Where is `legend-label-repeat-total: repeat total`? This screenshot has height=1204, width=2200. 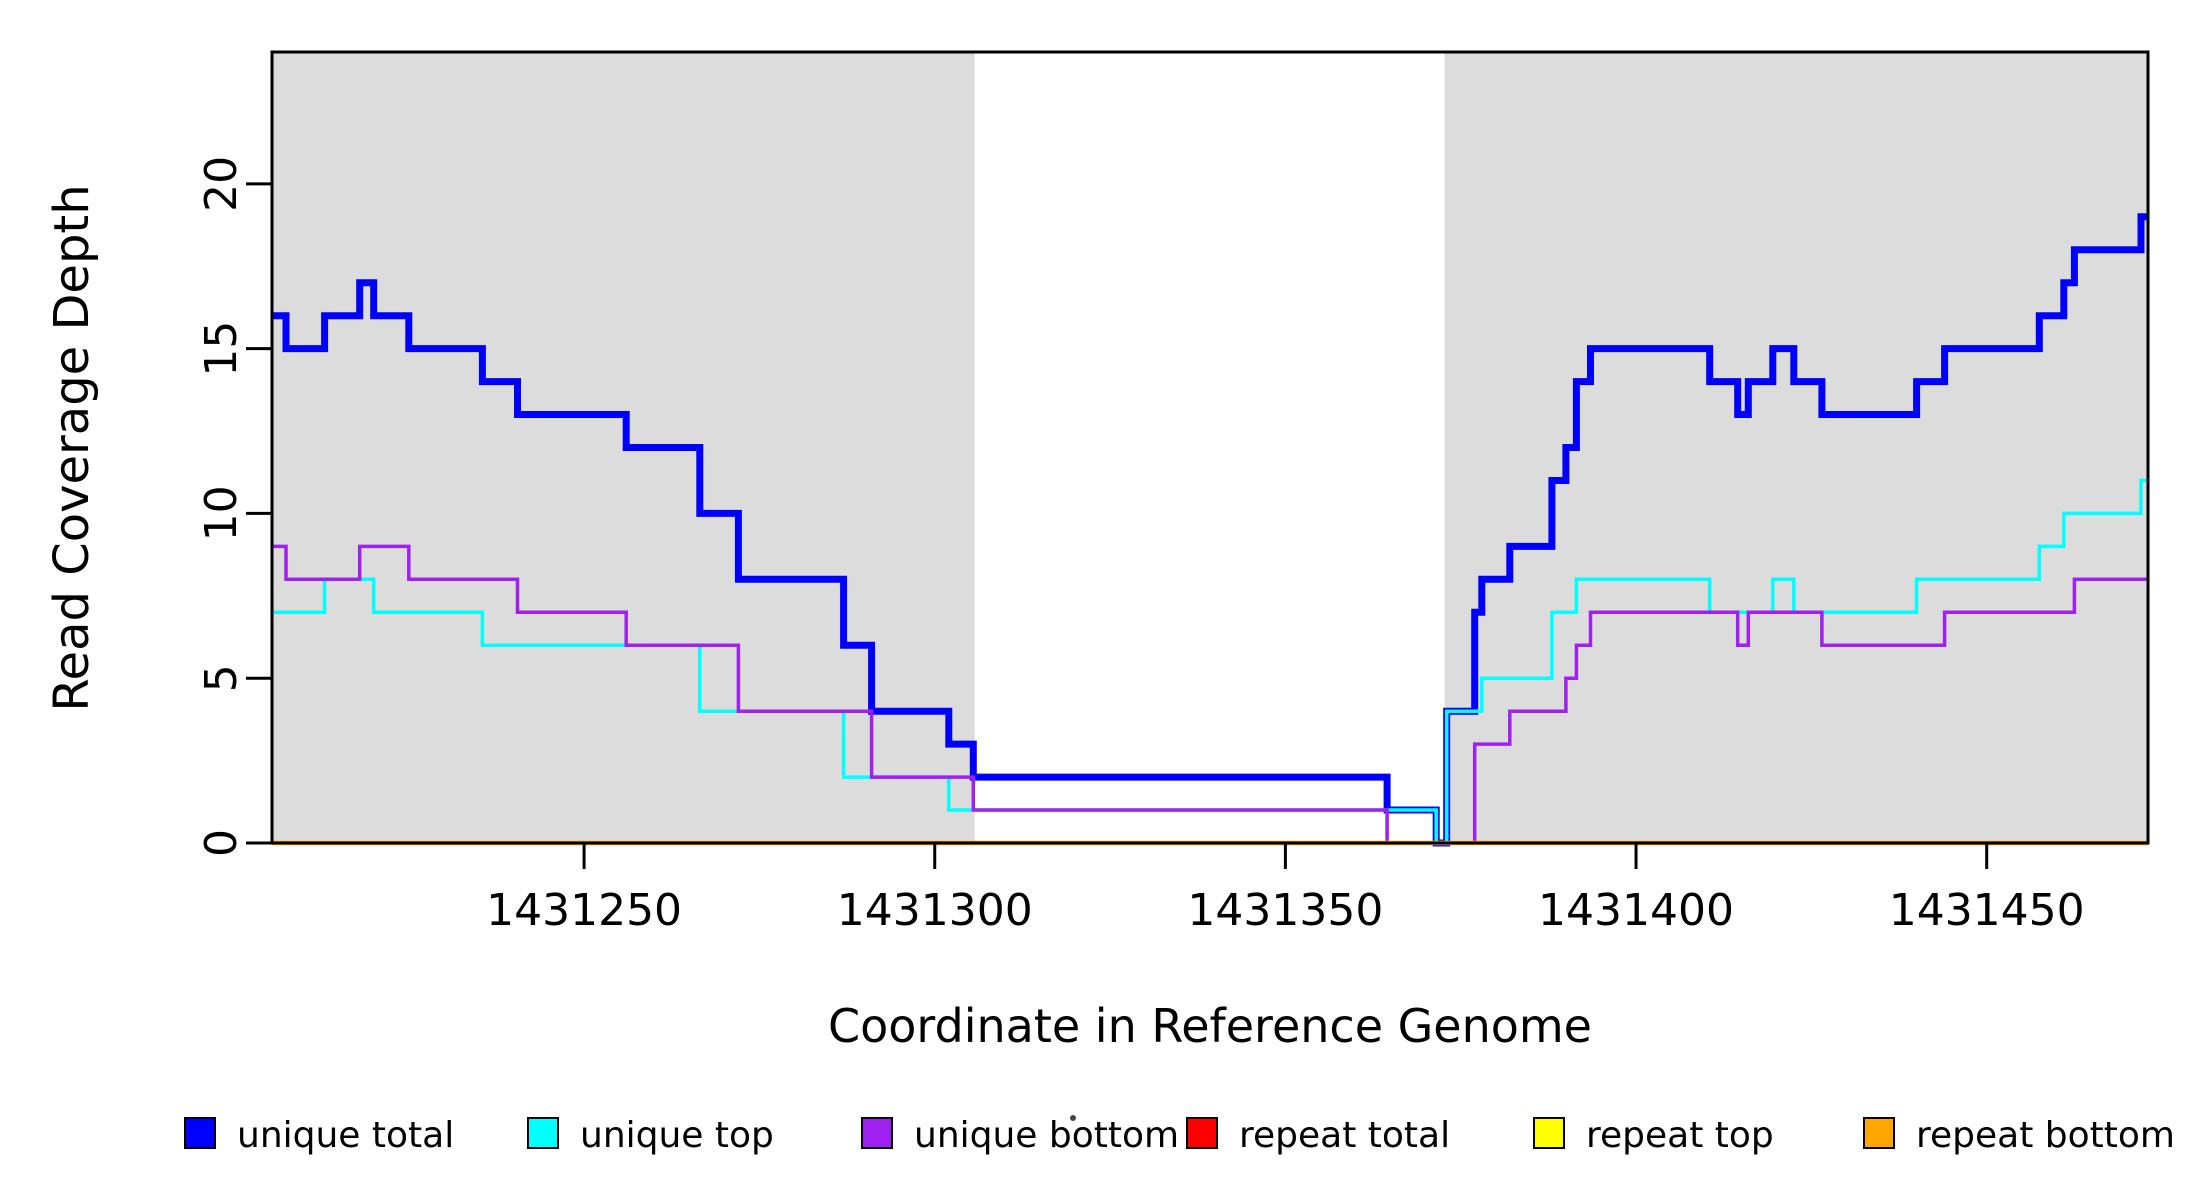 legend-label-repeat-total: repeat total is located at coordinates (1344, 1135).